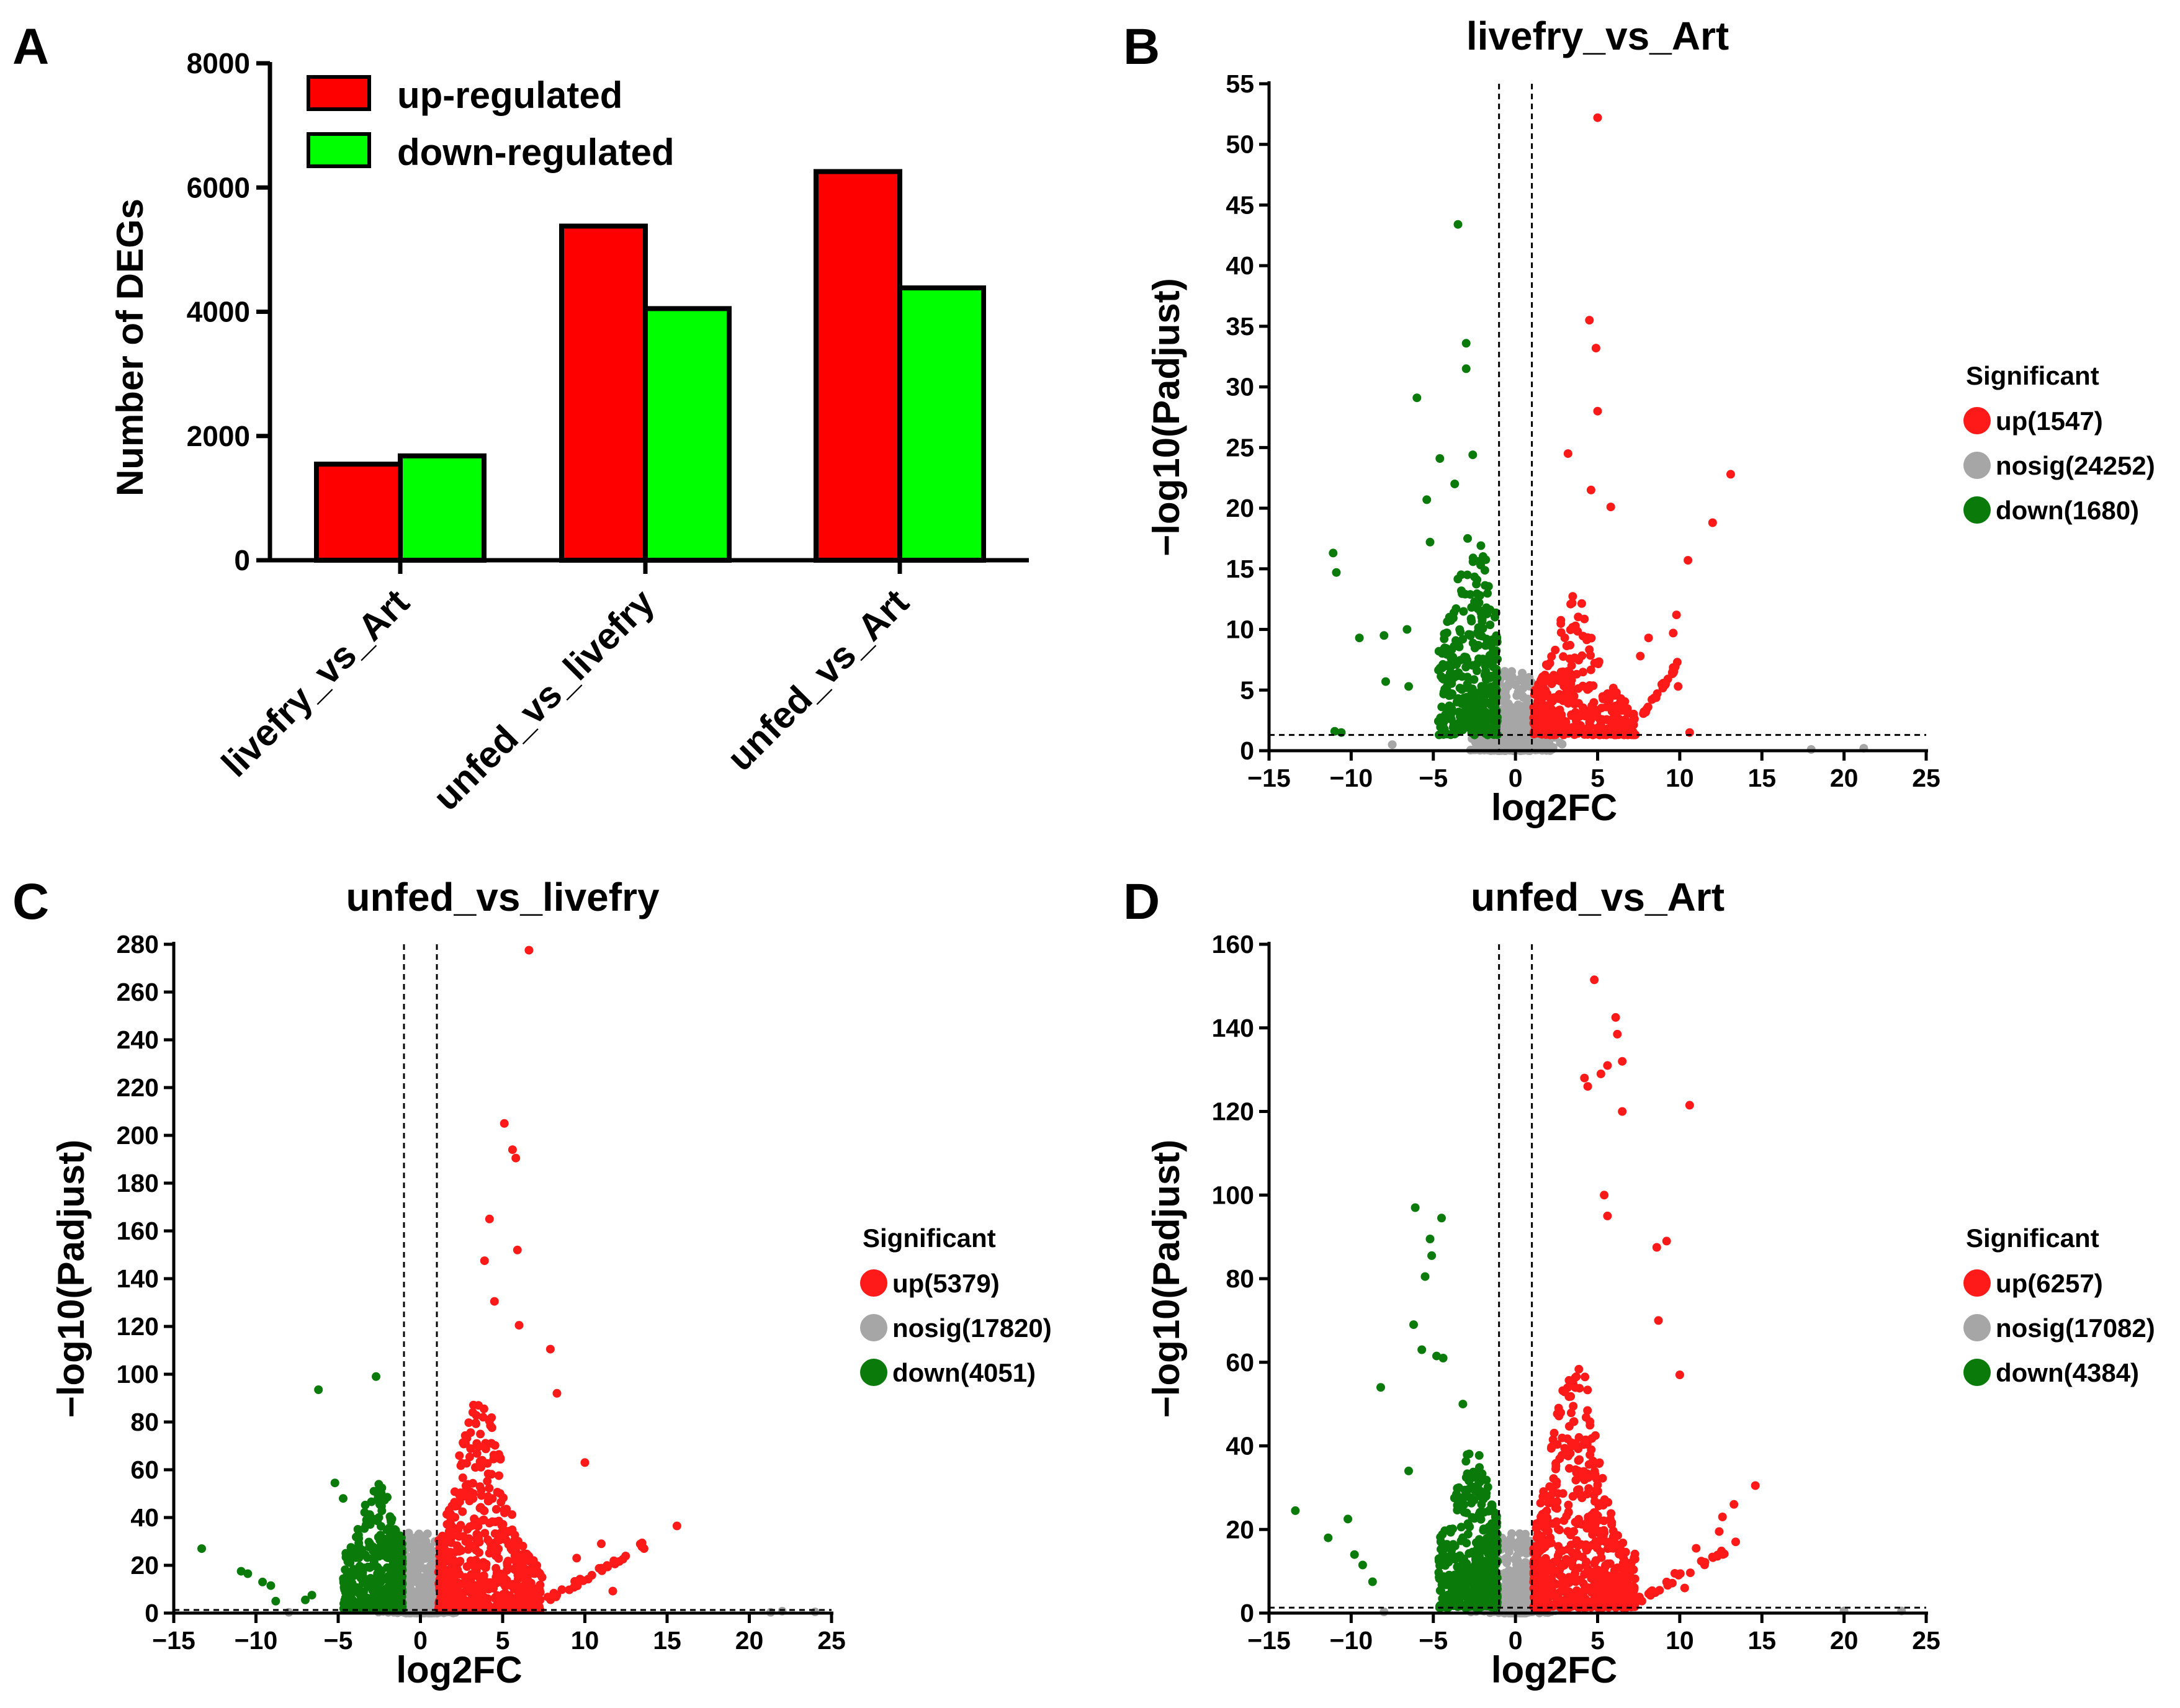  Describe the element at coordinates (1240, 1363) in the screenshot. I see `y-tick-label: 60` at that location.